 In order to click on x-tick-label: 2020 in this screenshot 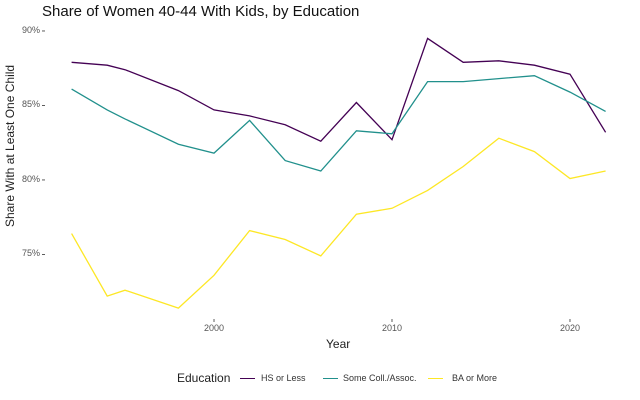, I will do `click(569, 328)`.